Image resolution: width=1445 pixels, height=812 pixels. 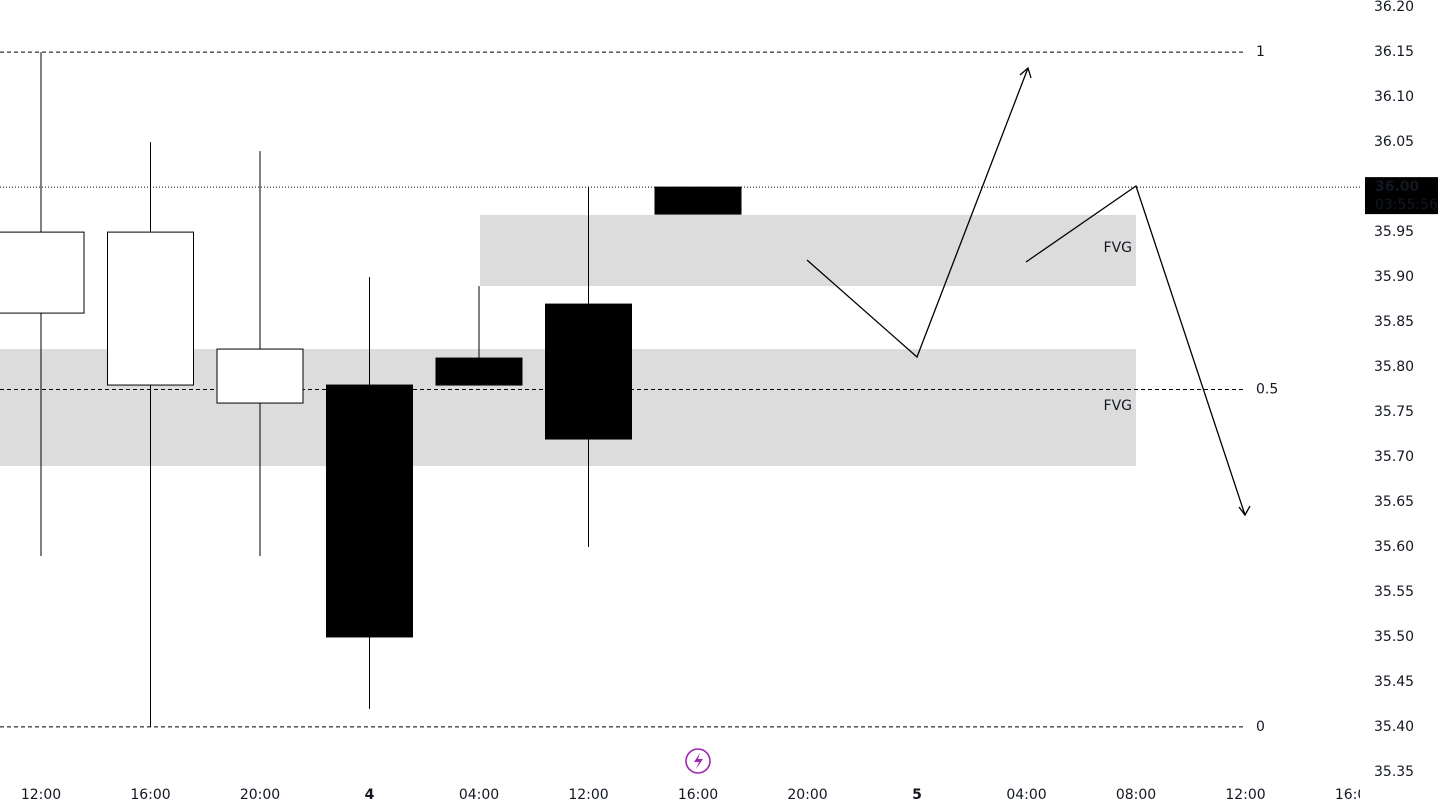 What do you see at coordinates (1260, 52) in the screenshot?
I see `fib-label: 1` at bounding box center [1260, 52].